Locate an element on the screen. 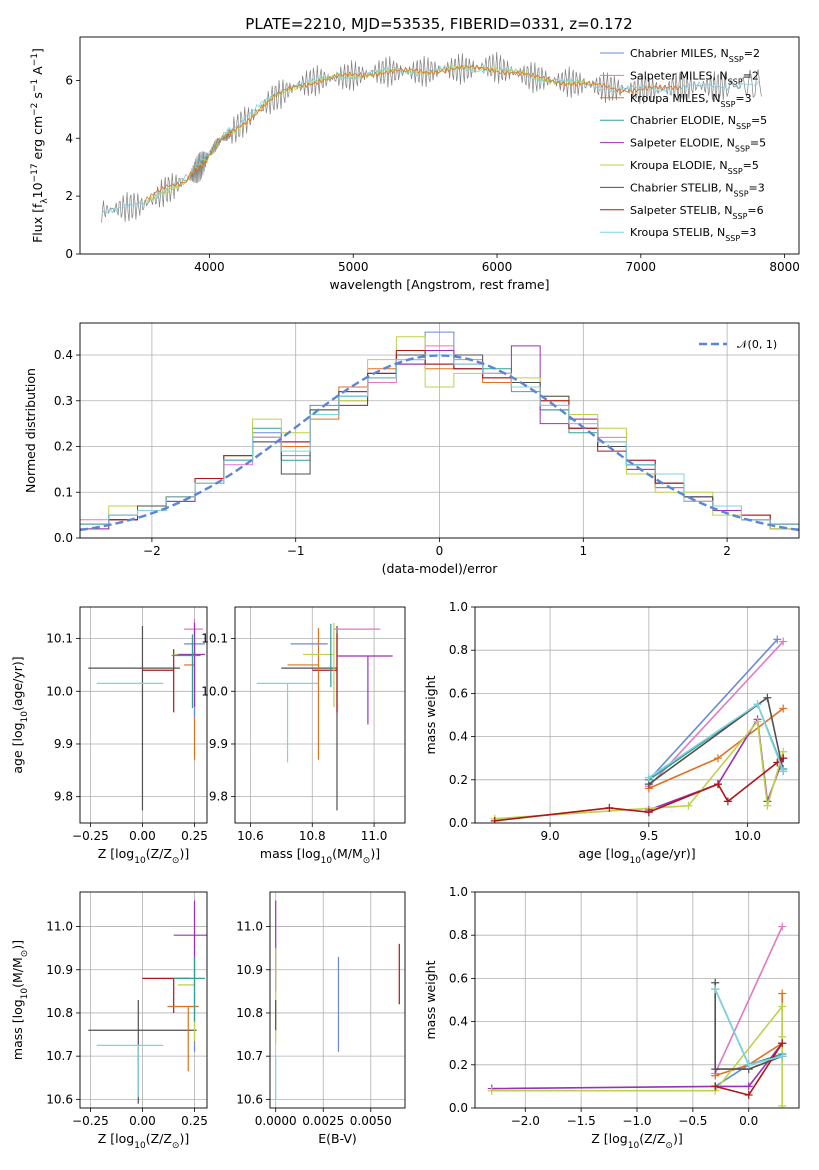 Image resolution: width=819 pixels, height=1170 pixels. label-part: mass [log is located at coordinates (17, 1029).